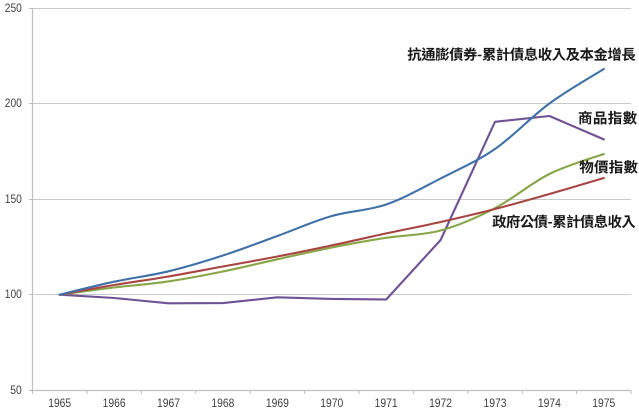 Image resolution: width=639 pixels, height=415 pixels. What do you see at coordinates (277, 403) in the screenshot?
I see `svg-text: 1969` at bounding box center [277, 403].